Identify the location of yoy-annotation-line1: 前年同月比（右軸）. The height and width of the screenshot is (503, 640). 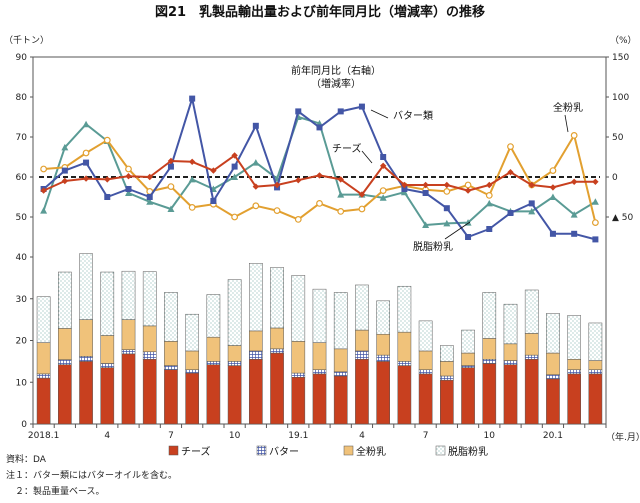
(336, 70).